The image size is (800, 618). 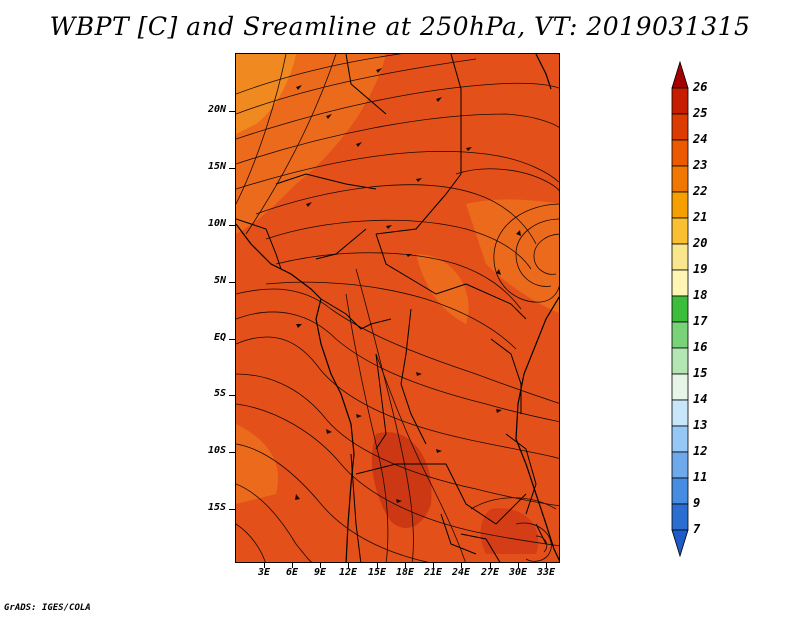 I want to click on lon-label-30e: 30E, so click(x=518, y=572).